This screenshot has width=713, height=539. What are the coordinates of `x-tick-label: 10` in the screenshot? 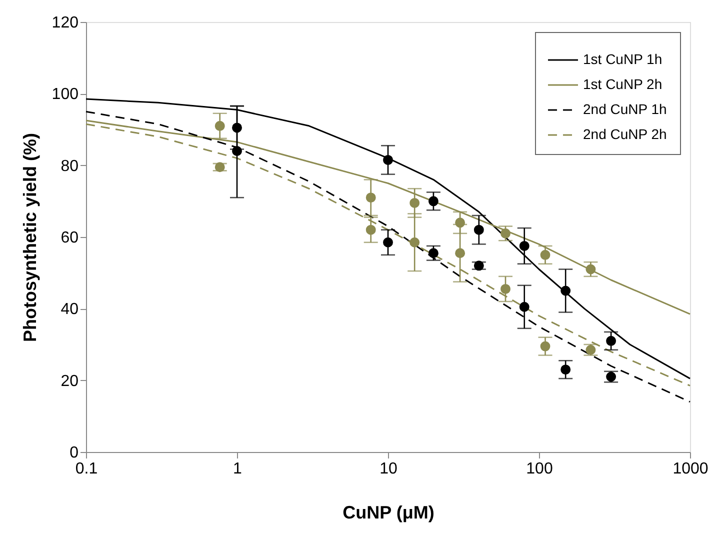 It's located at (389, 469).